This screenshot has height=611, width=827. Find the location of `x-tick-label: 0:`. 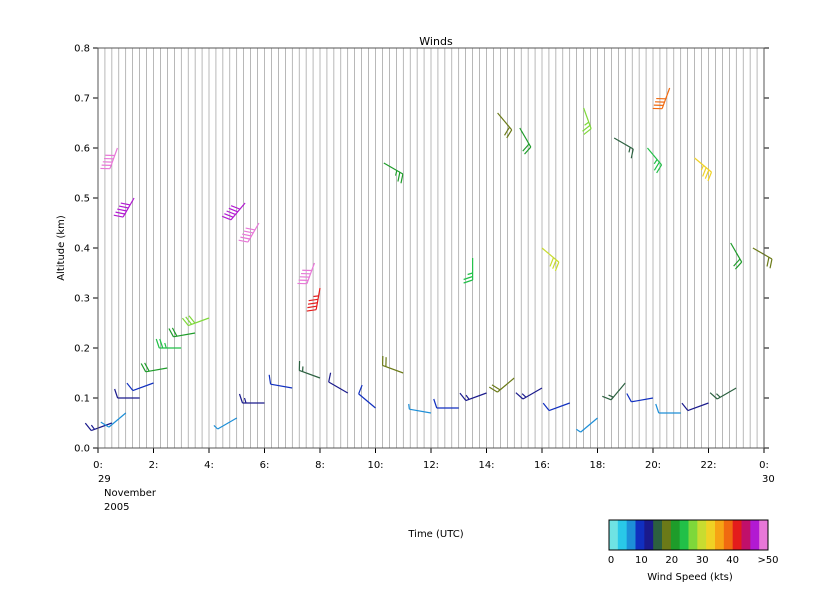

x-tick-label: 0: is located at coordinates (764, 465).